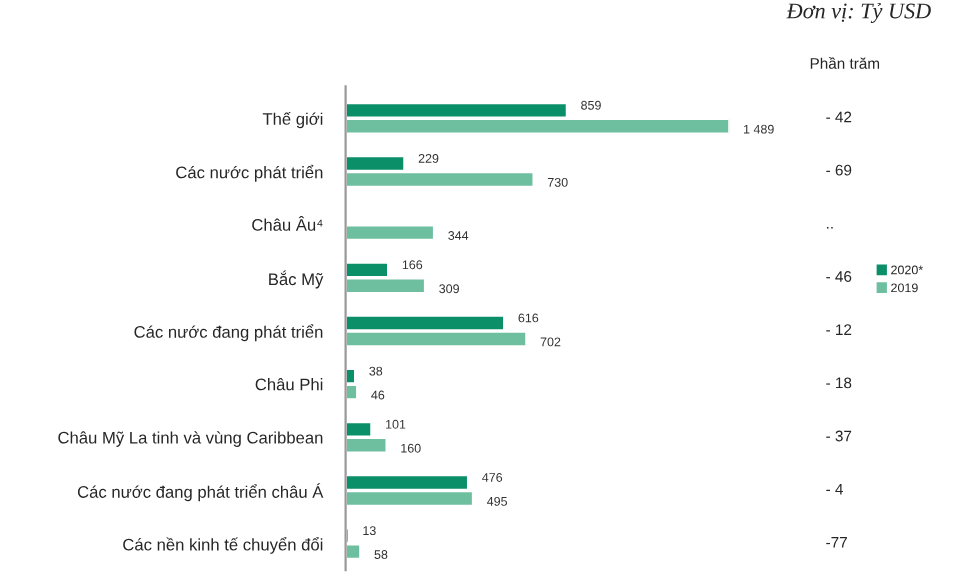  What do you see at coordinates (228, 333) in the screenshot?
I see `y-tick-label: Các nước đang phát triển` at bounding box center [228, 333].